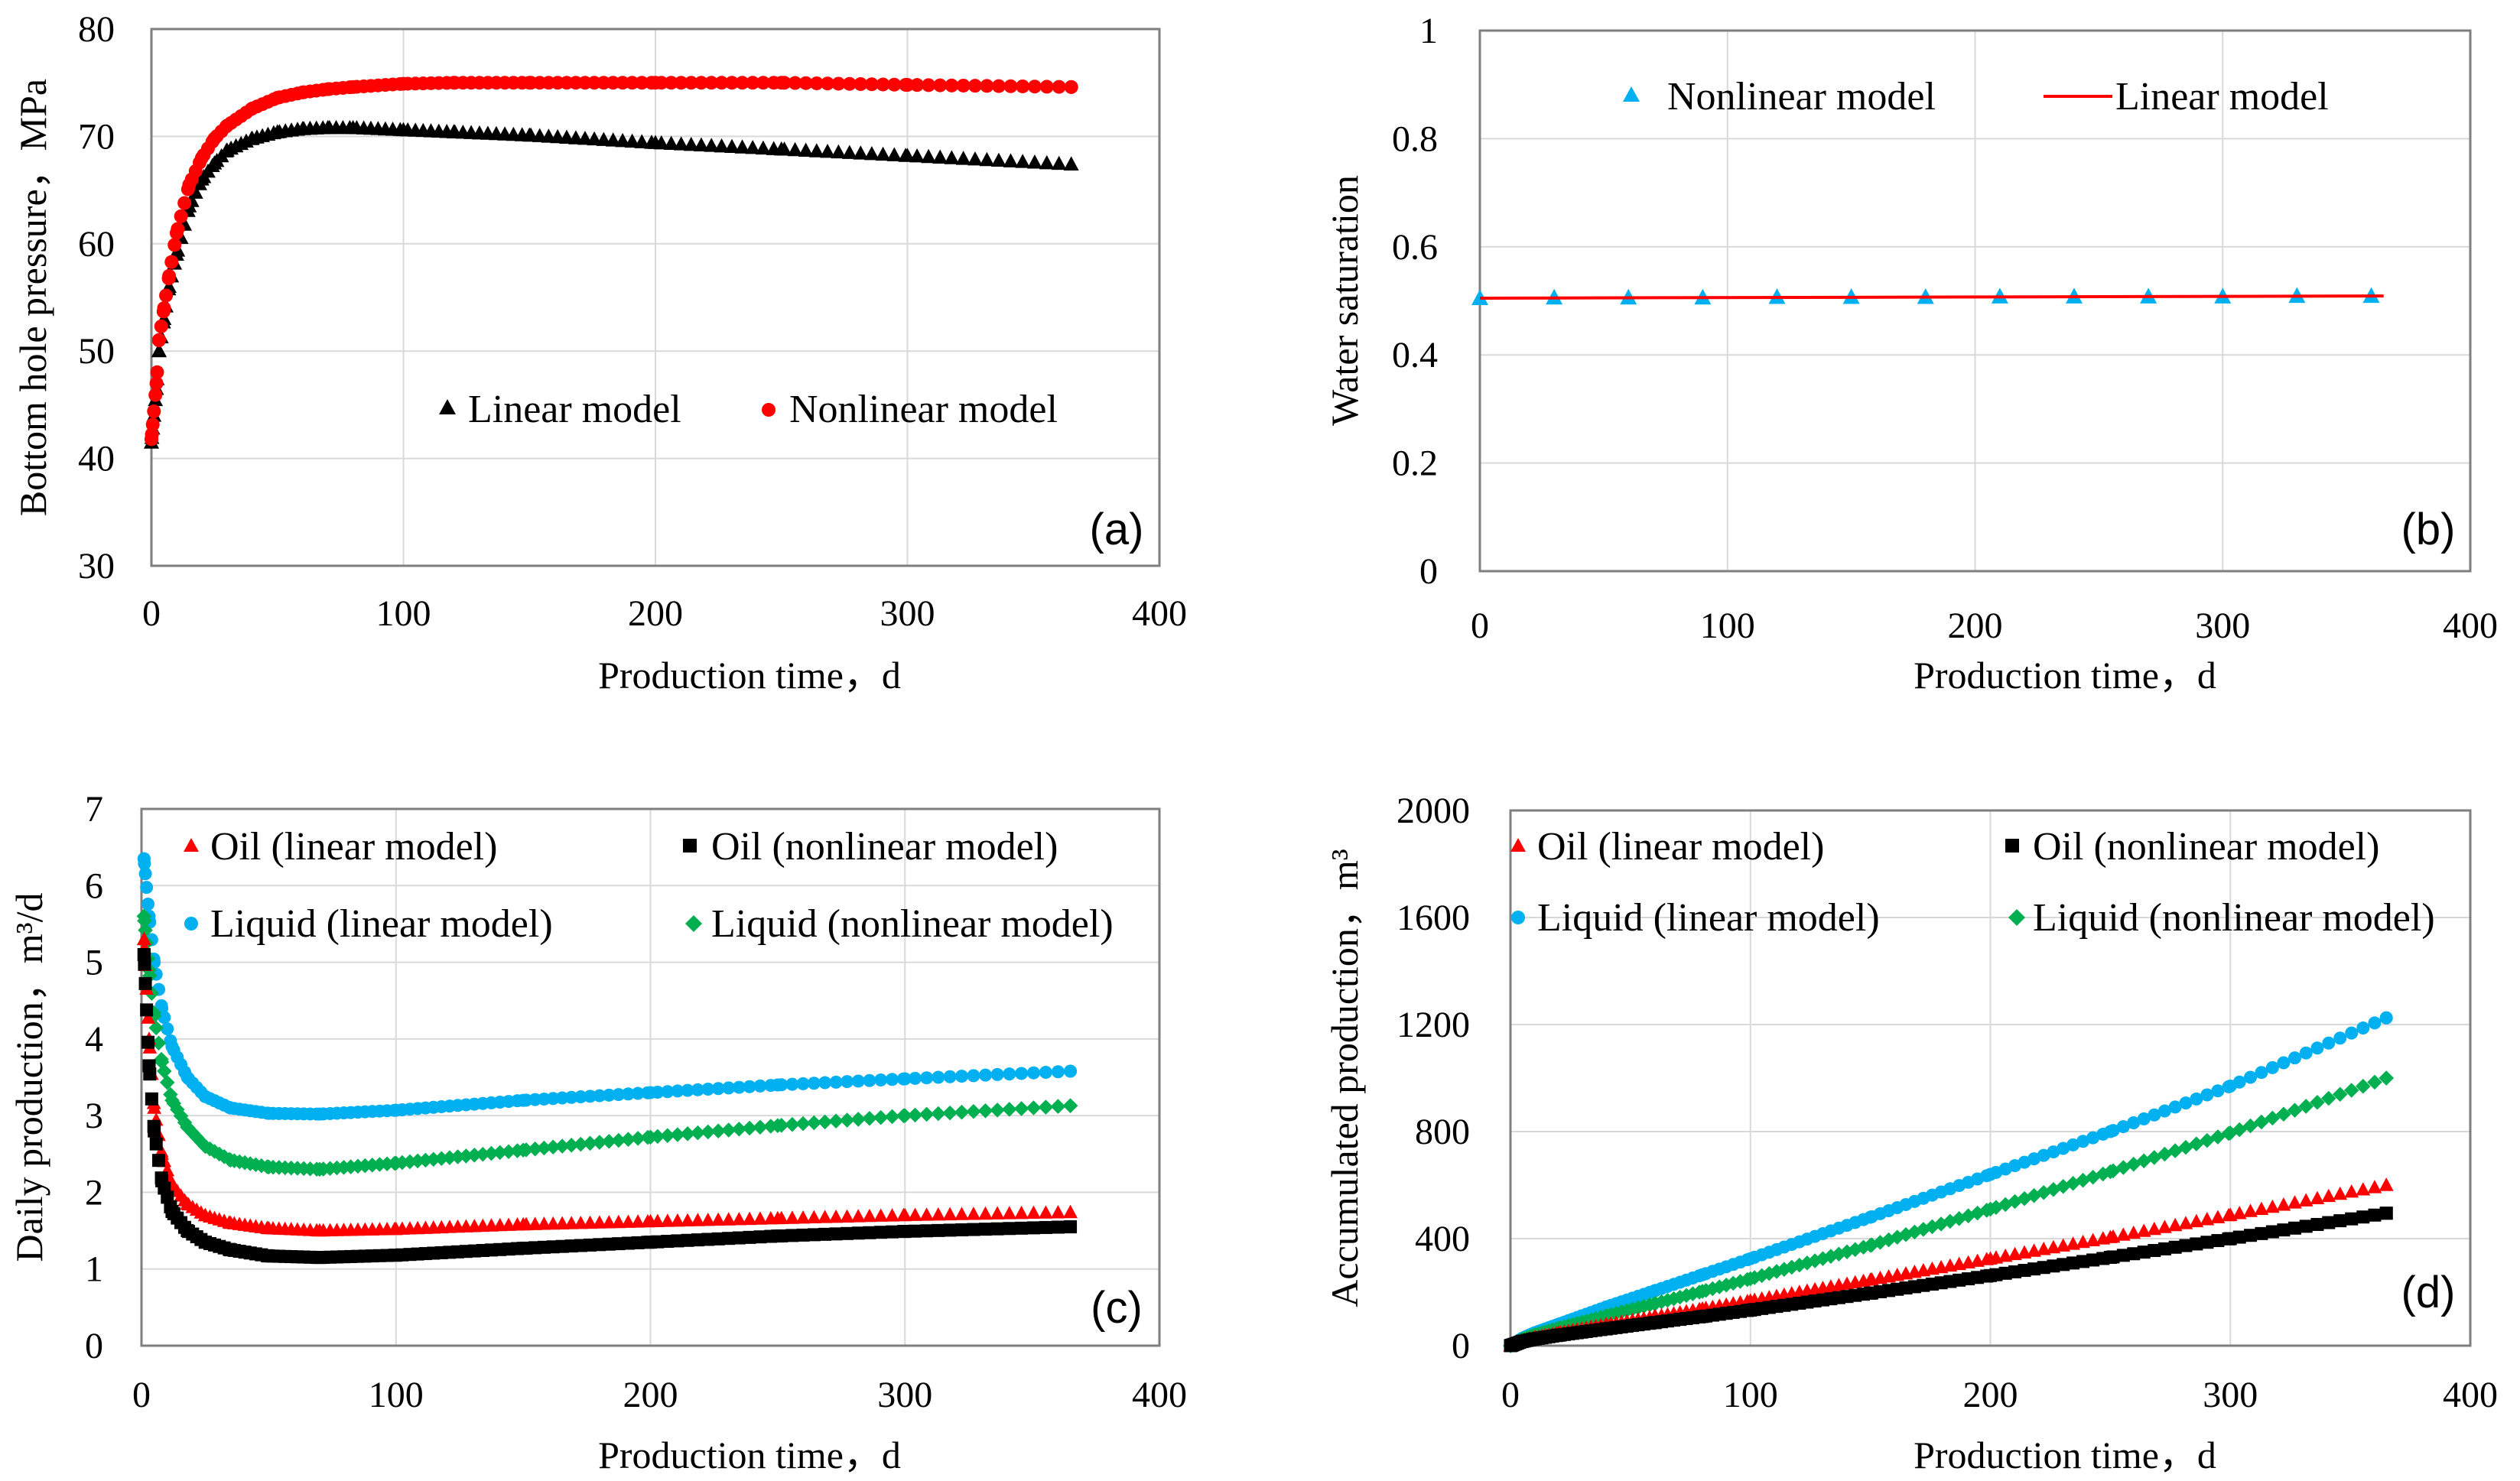 Image resolution: width=2520 pixels, height=1481 pixels. What do you see at coordinates (1511, 1395) in the screenshot?
I see `panel-d-xtick: 0` at bounding box center [1511, 1395].